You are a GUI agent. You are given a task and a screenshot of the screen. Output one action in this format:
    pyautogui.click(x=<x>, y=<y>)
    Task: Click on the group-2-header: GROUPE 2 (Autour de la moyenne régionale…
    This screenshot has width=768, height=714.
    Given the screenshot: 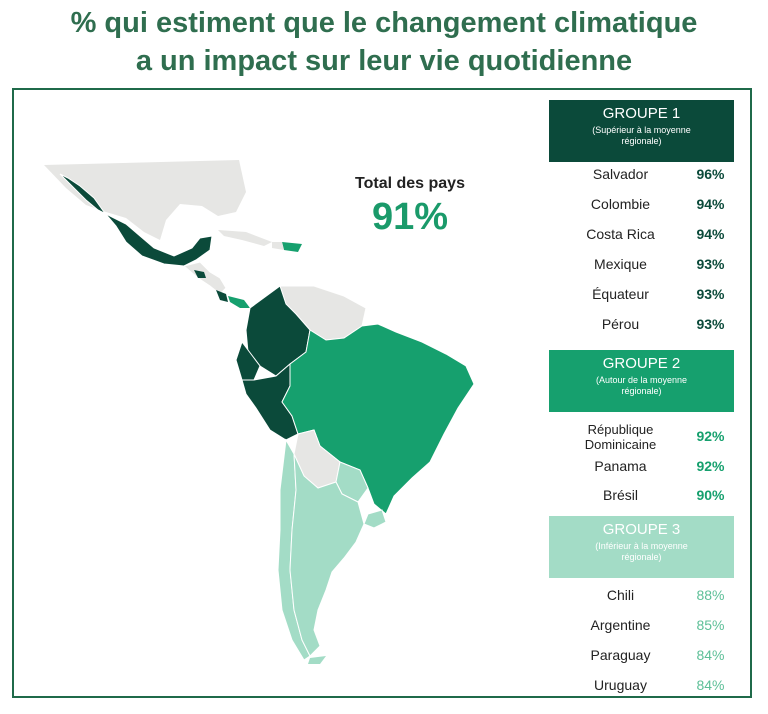 What is the action you would take?
    pyautogui.click(x=641, y=381)
    